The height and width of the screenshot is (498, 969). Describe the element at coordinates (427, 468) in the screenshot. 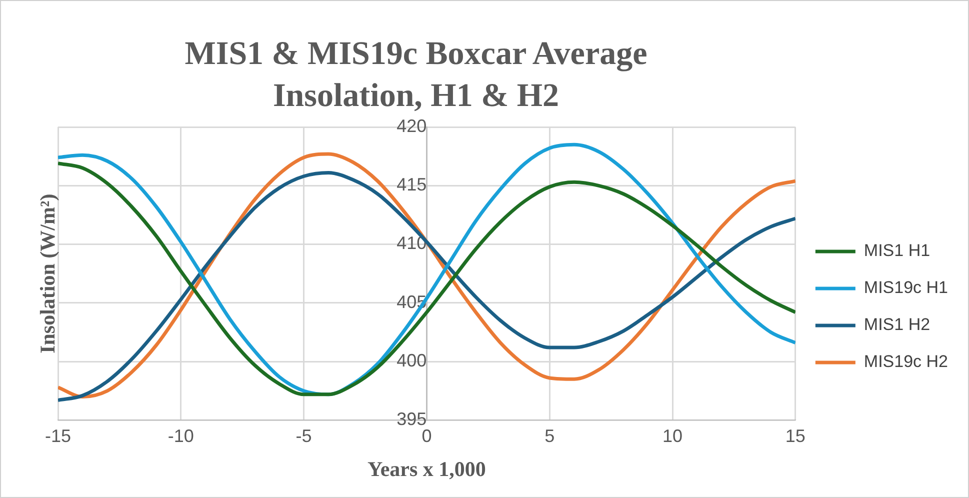

I see `x-axis-title: Years x 1,000` at that location.